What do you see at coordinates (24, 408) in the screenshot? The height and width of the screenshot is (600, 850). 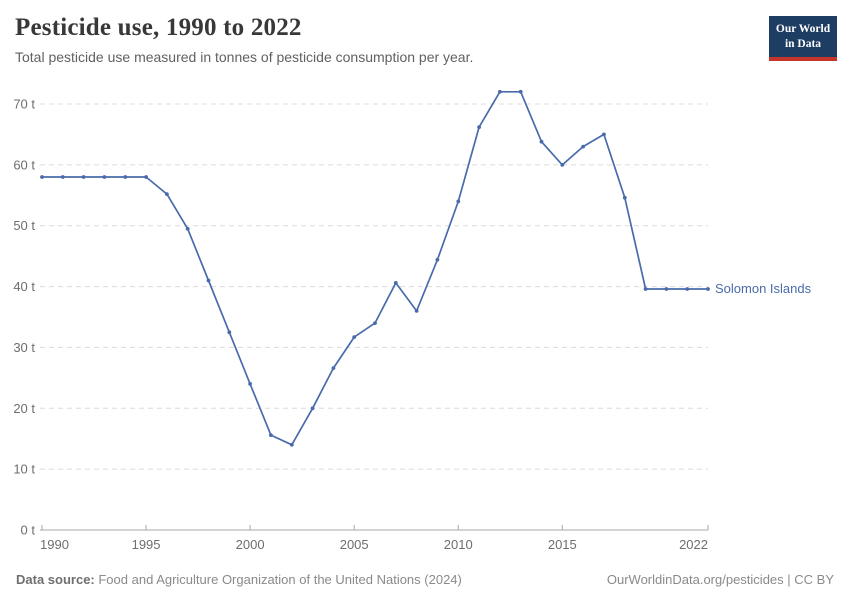 I see `y-axis-tick-label: 20 t` at bounding box center [24, 408].